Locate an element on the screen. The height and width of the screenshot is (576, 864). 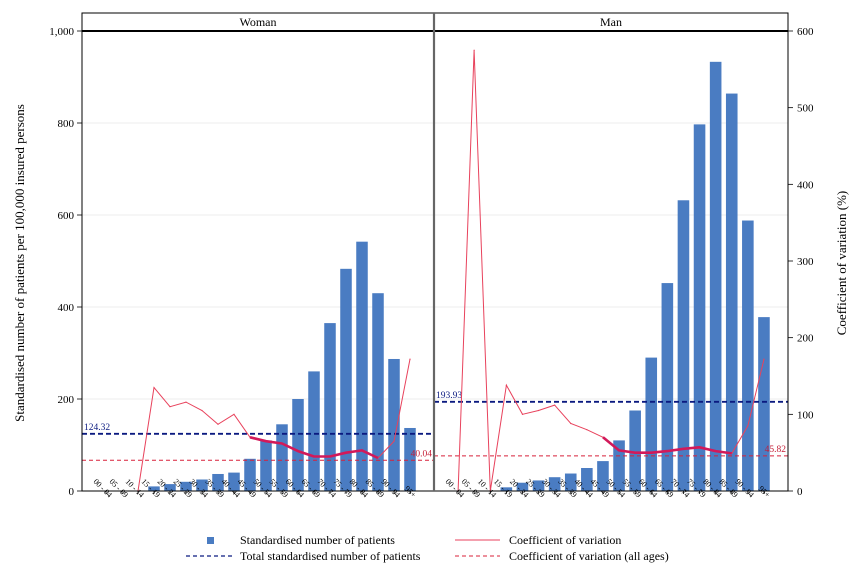
legend-bar-swatch is located at coordinates (210, 540).